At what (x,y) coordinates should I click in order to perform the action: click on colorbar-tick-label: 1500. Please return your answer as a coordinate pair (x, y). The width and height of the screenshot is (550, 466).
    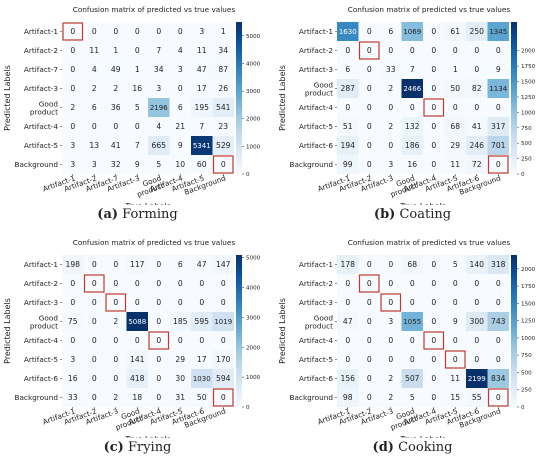
    Looking at the image, I should click on (528, 83).